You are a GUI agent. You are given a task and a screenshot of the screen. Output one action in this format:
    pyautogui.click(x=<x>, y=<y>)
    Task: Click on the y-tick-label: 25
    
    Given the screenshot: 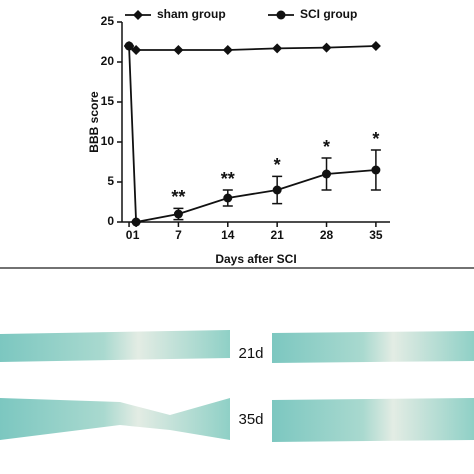 What is the action you would take?
    pyautogui.click(x=108, y=21)
    